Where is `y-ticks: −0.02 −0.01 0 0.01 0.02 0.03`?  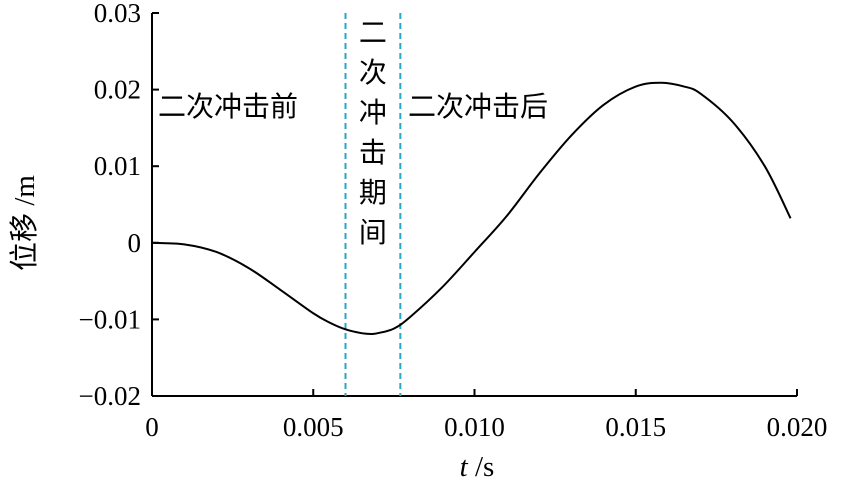
y-ticks: −0.02 −0.01 0 0.01 0.02 0.03 is located at coordinates (119, 205).